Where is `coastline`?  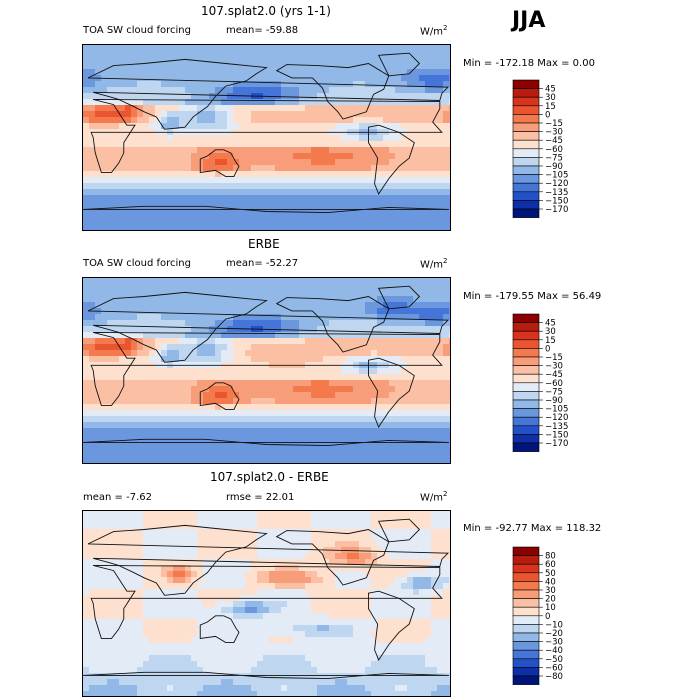 coastline is located at coordinates (219, 396).